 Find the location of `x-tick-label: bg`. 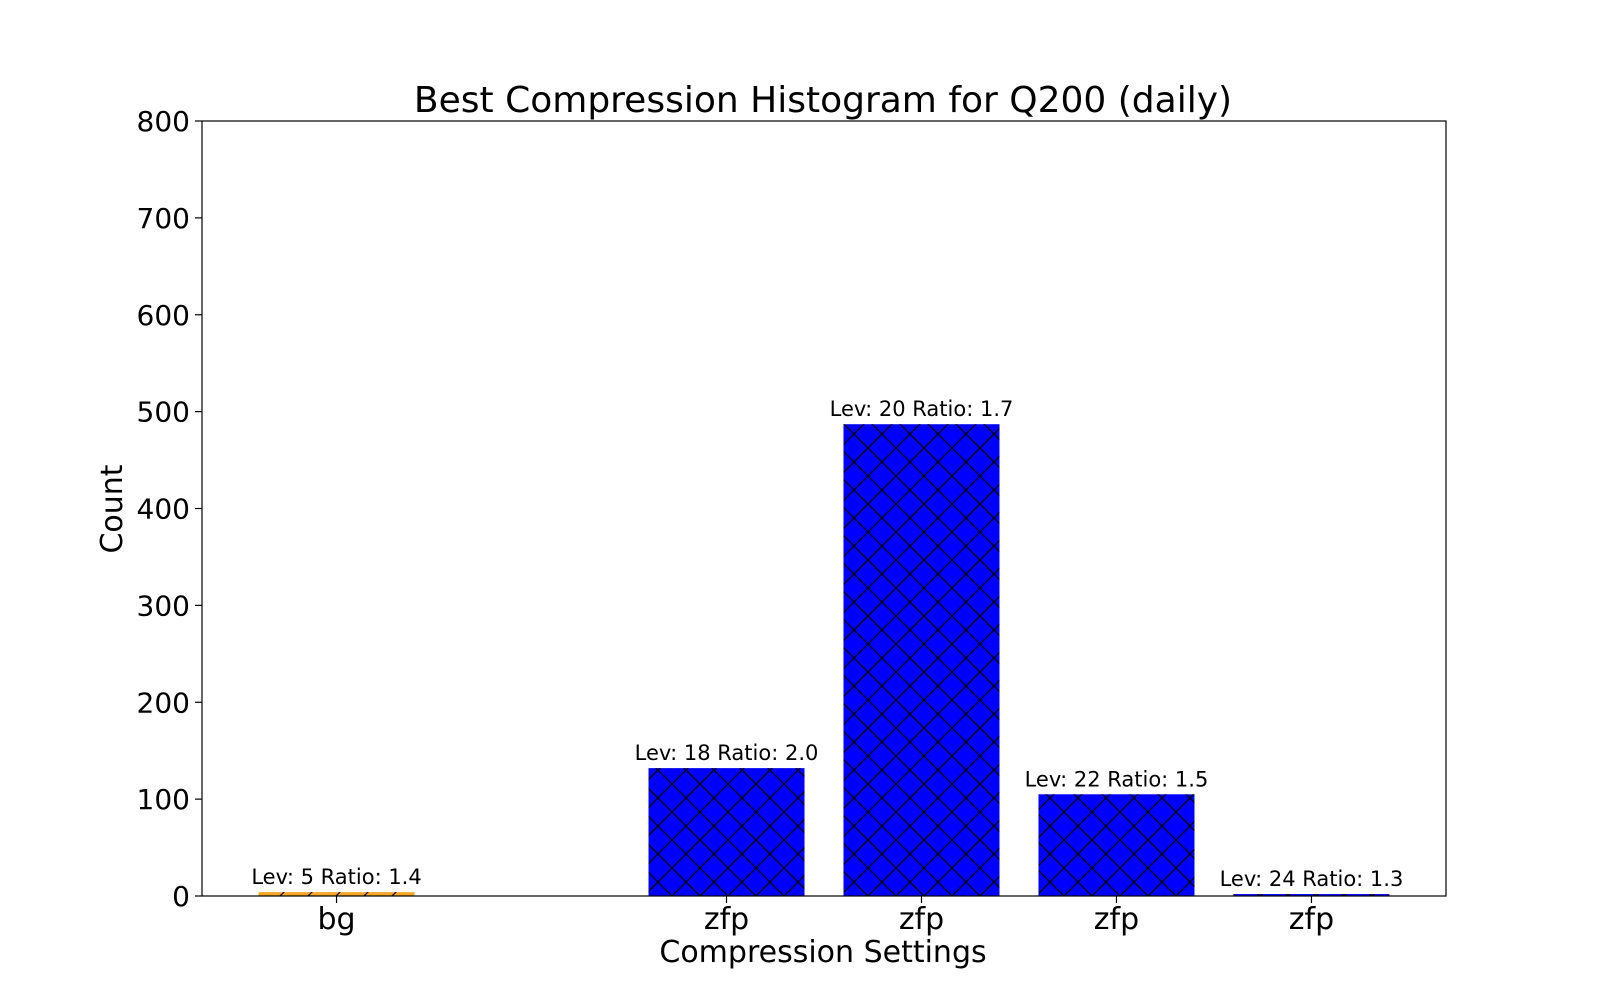

x-tick-label: bg is located at coordinates (336, 919).